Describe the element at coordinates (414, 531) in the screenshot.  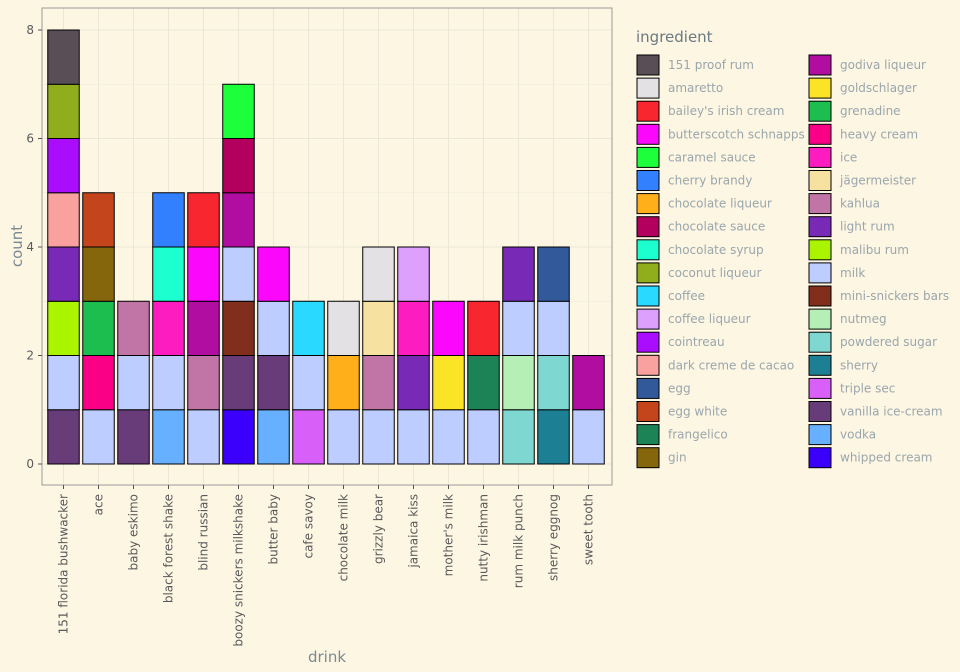
I see `x-tick-label: jamaica kiss` at that location.